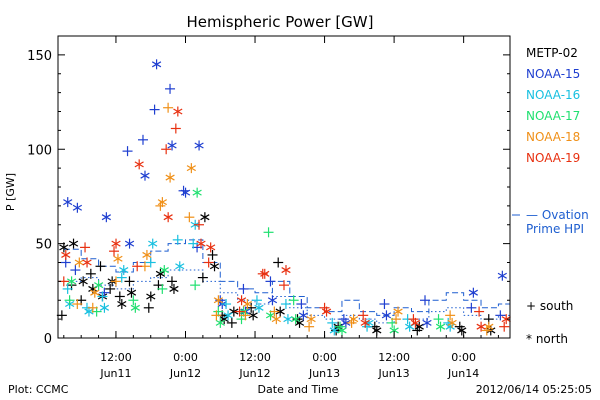 The width and height of the screenshot is (600, 400). Describe the element at coordinates (287, 296) in the screenshot. I see `model-south-line` at that location.